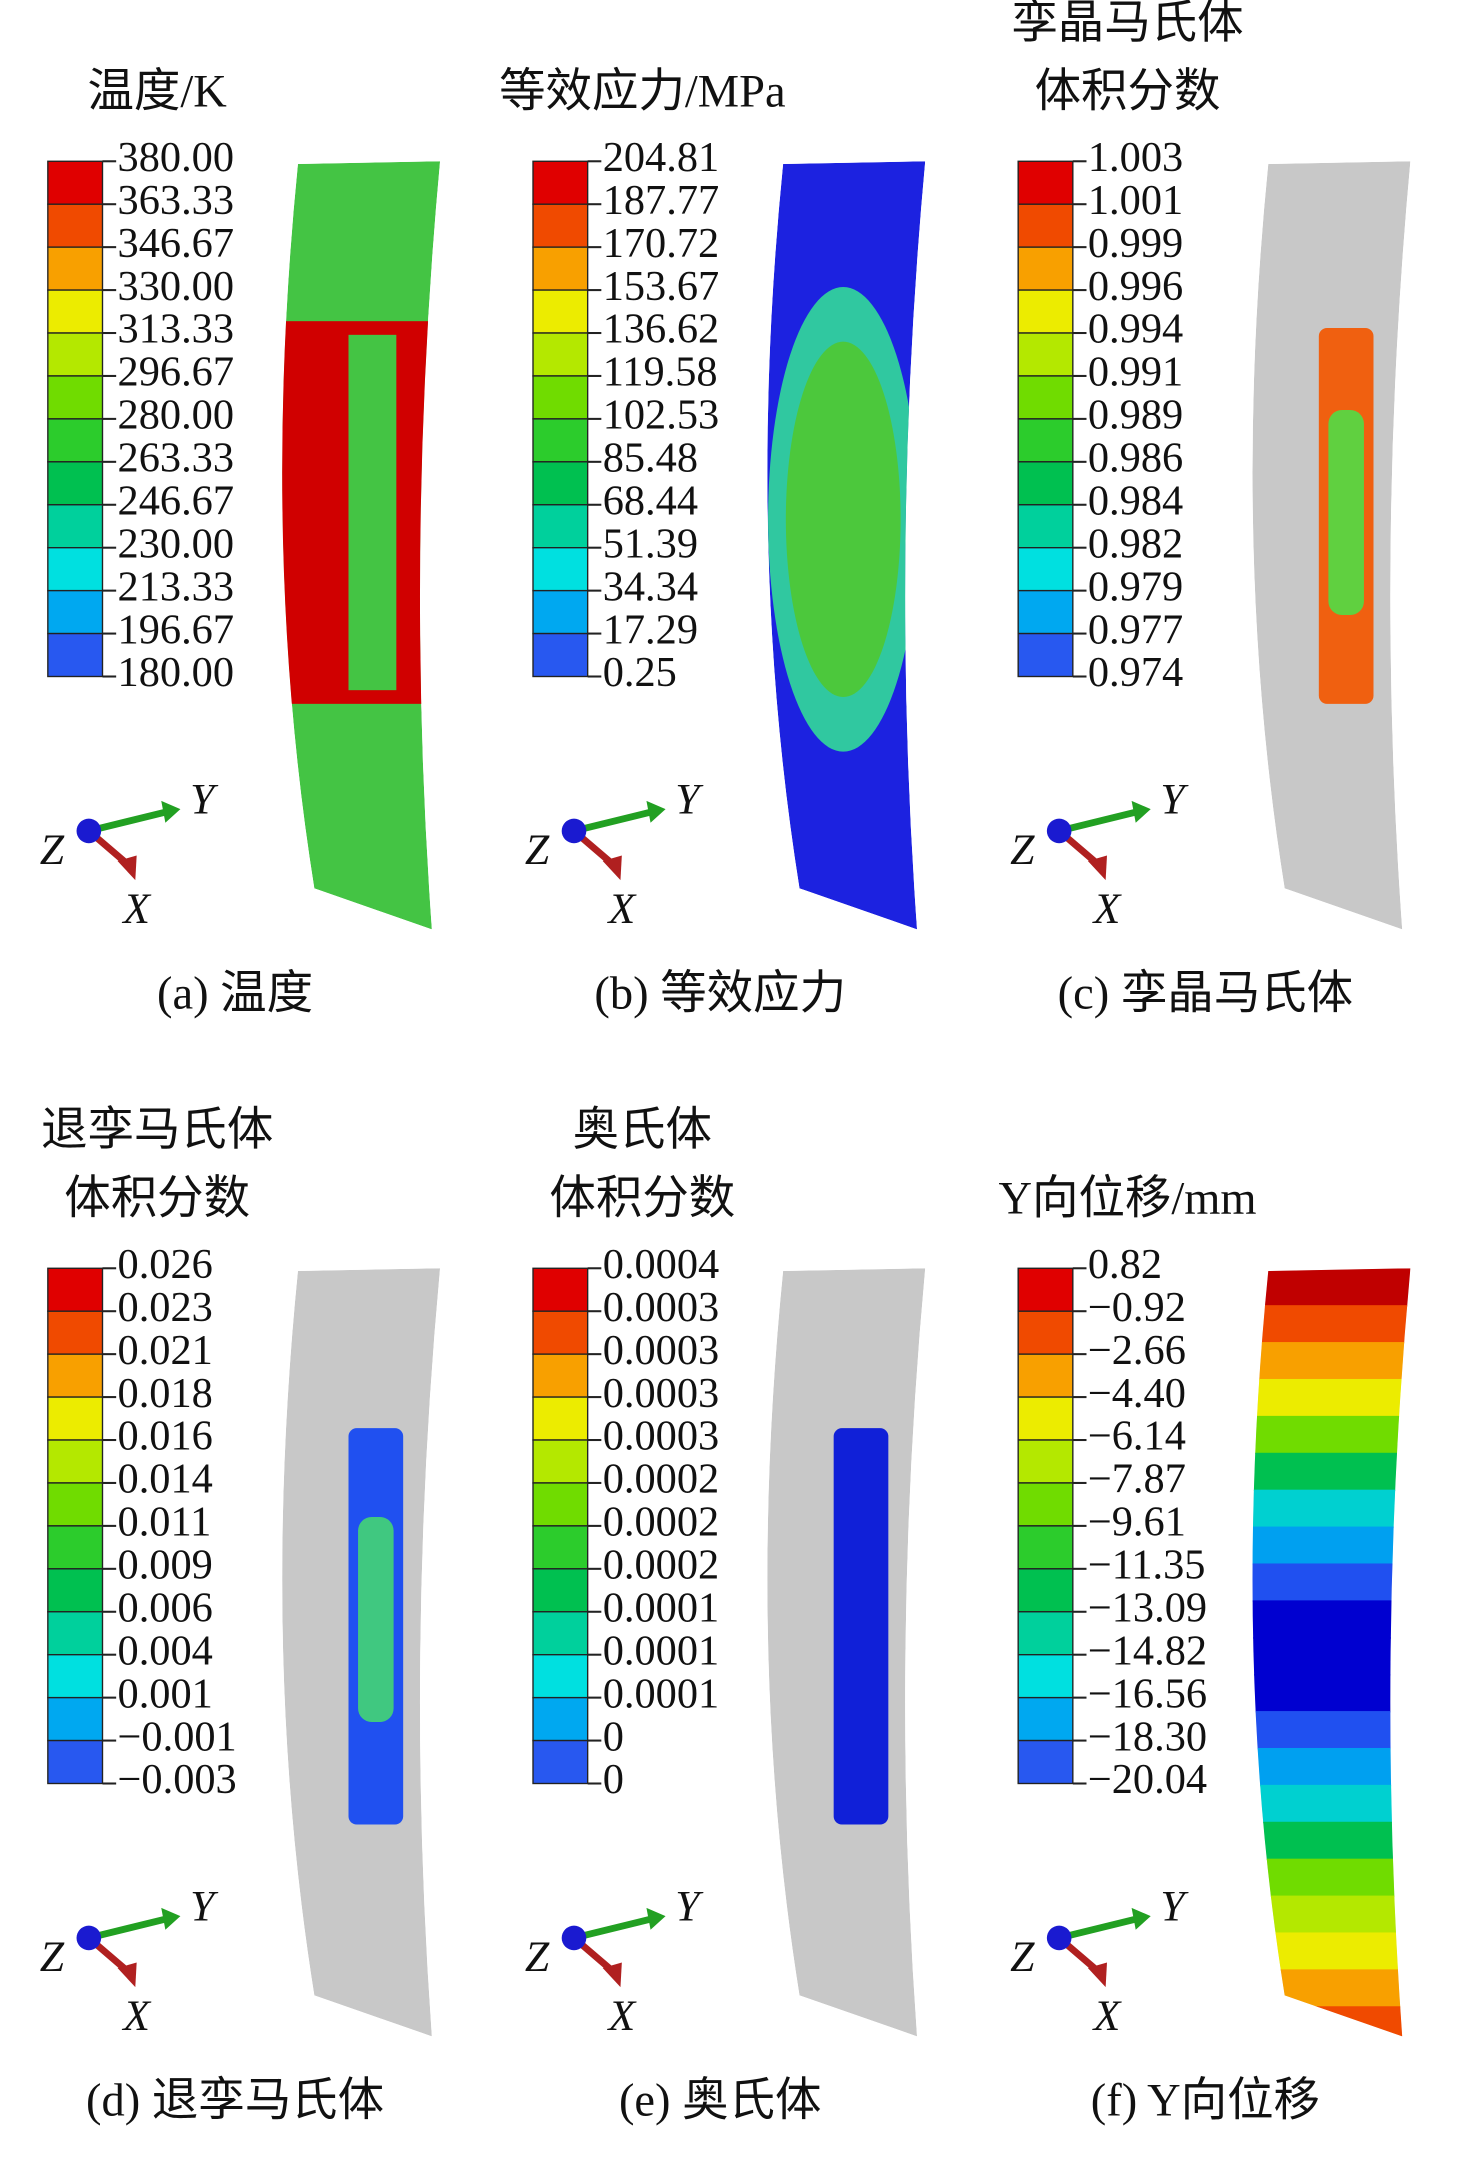 The height and width of the screenshot is (2167, 1476). What do you see at coordinates (1137, 1479) in the screenshot?
I see `legend-label: −7.87` at bounding box center [1137, 1479].